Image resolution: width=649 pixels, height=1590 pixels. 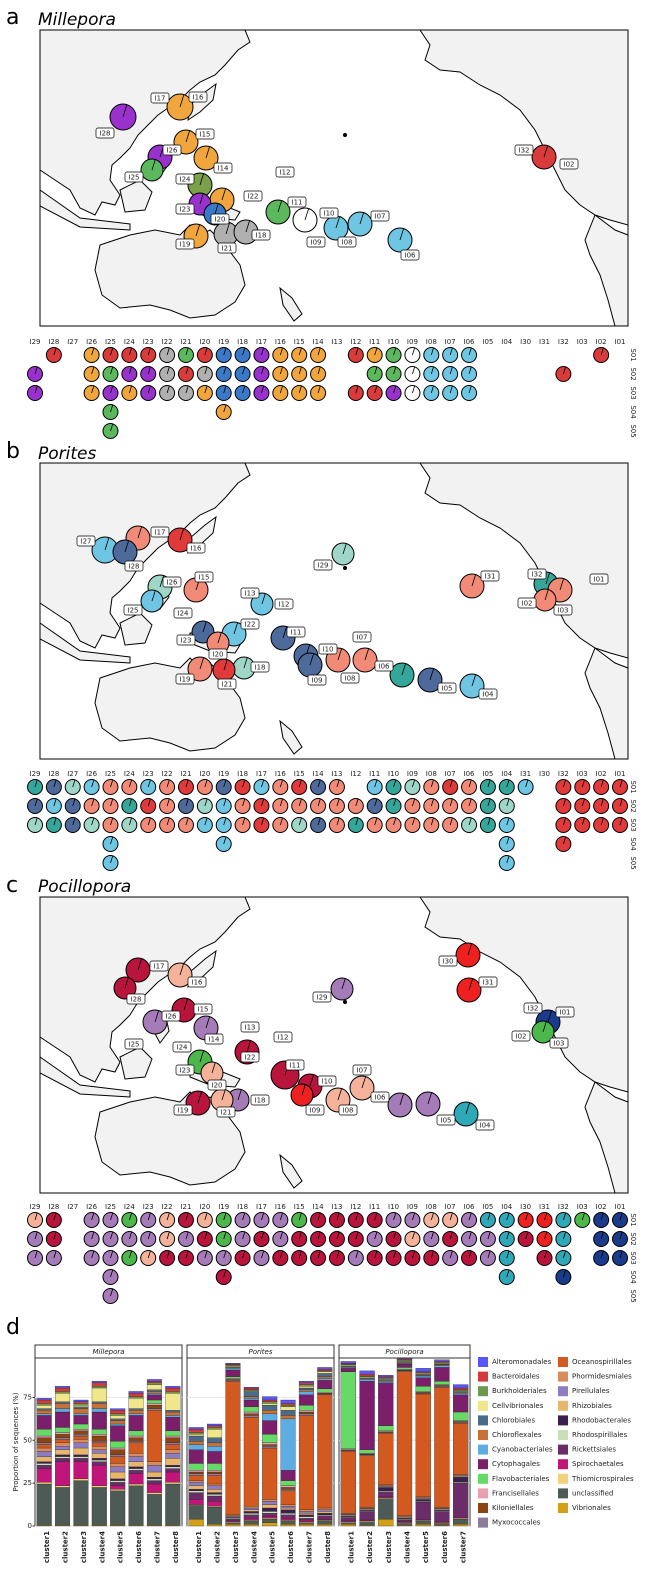 I want to click on pie, so click(x=506, y=1220).